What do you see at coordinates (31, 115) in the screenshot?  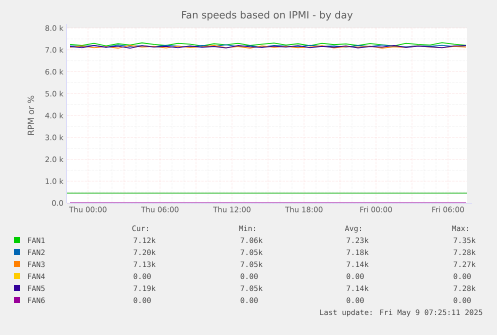 I see `y-axis-title: RPM or %` at bounding box center [31, 115].